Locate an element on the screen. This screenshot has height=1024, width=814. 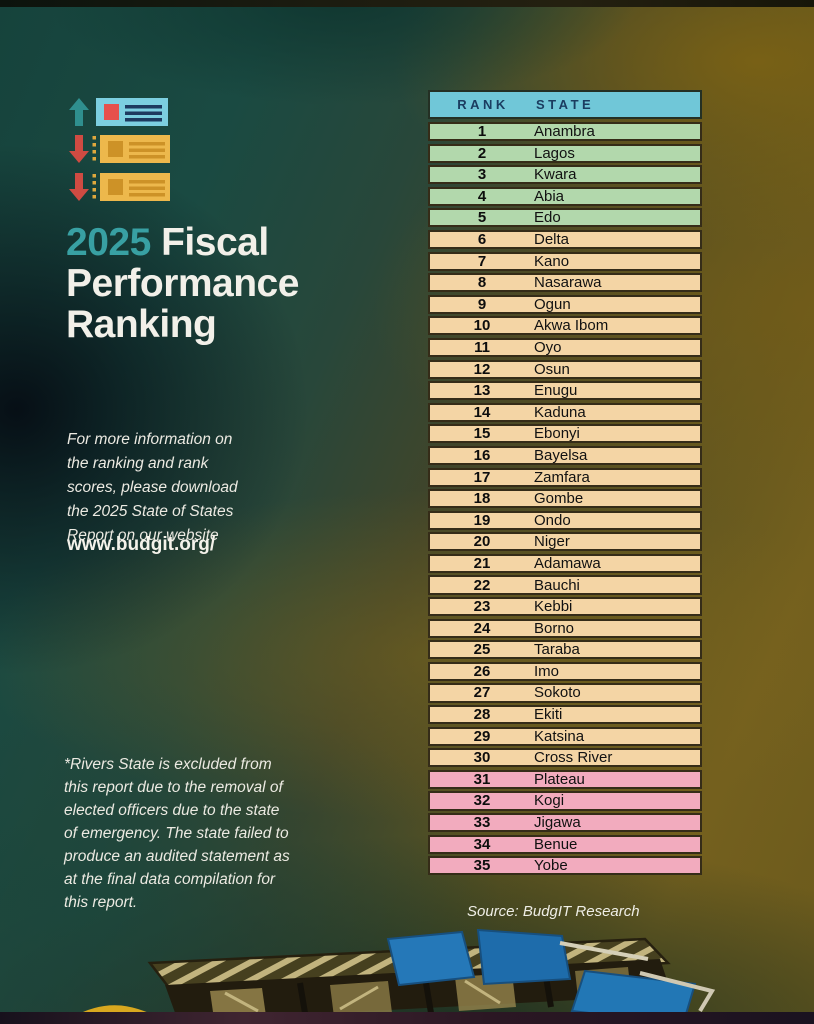
rank-cell: 21 is located at coordinates (482, 563).